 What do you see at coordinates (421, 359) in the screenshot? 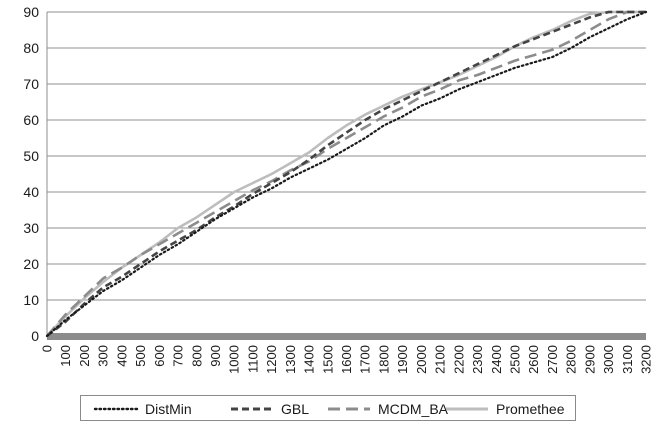
I see `x-tick-label: 2000` at bounding box center [421, 359].